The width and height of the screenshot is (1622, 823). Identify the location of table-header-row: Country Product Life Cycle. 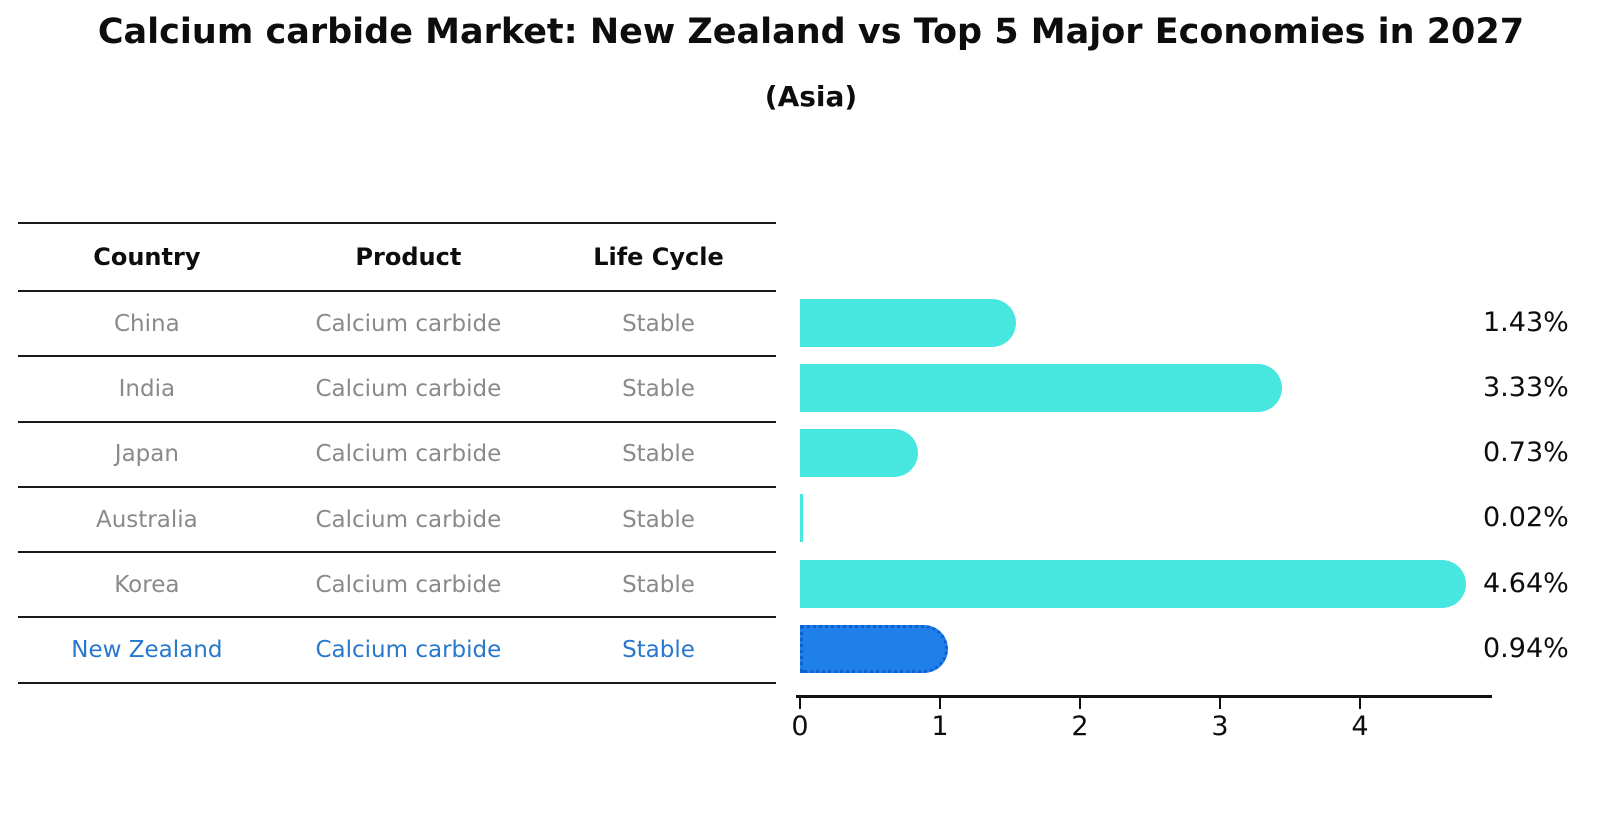
(397, 258).